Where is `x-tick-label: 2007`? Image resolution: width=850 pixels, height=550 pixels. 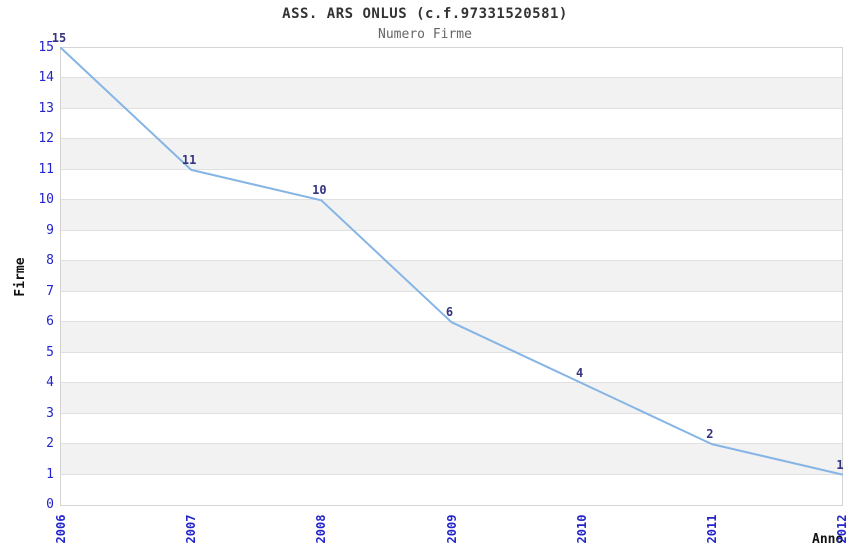 x-tick-label: 2007 is located at coordinates (191, 529).